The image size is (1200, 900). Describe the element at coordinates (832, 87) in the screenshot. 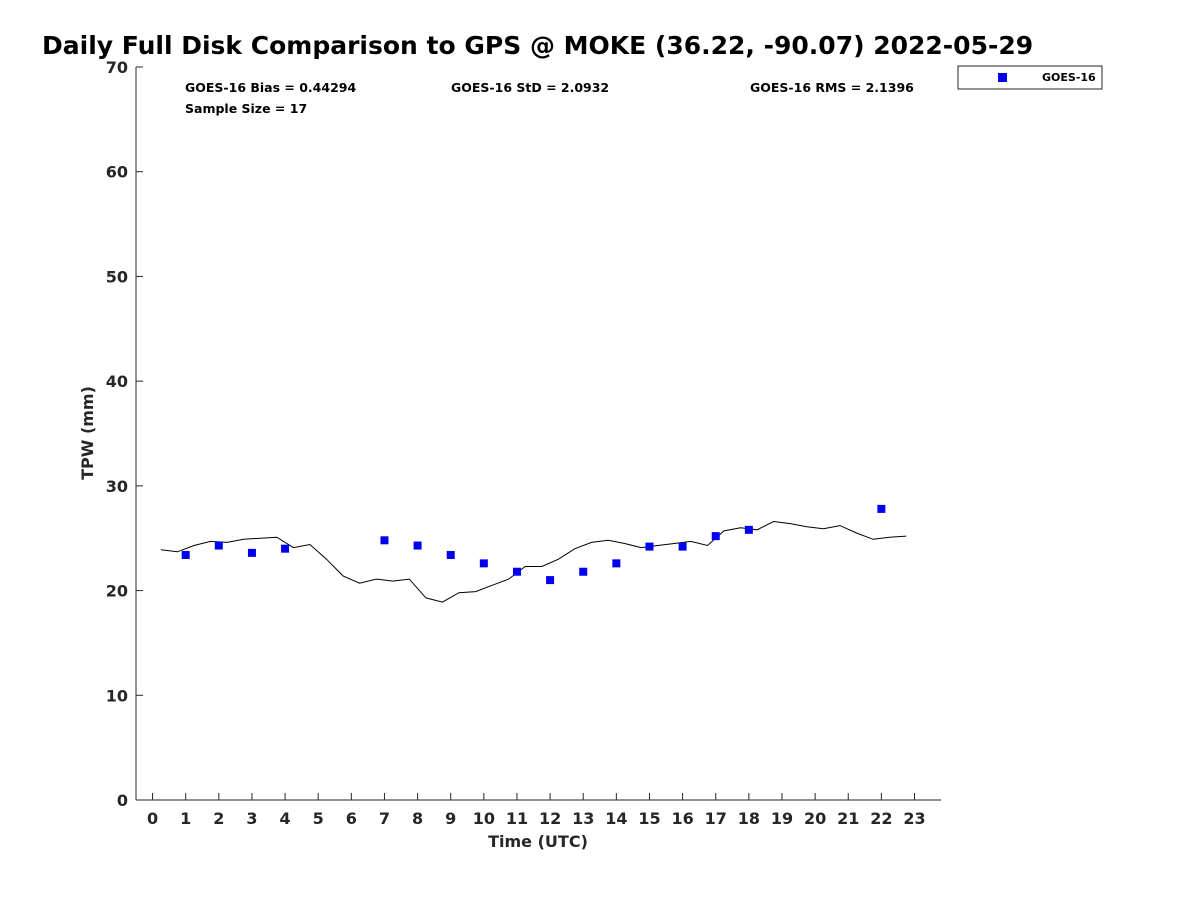

I see `stat-rms: GOES-16 RMS = 2.1396` at that location.